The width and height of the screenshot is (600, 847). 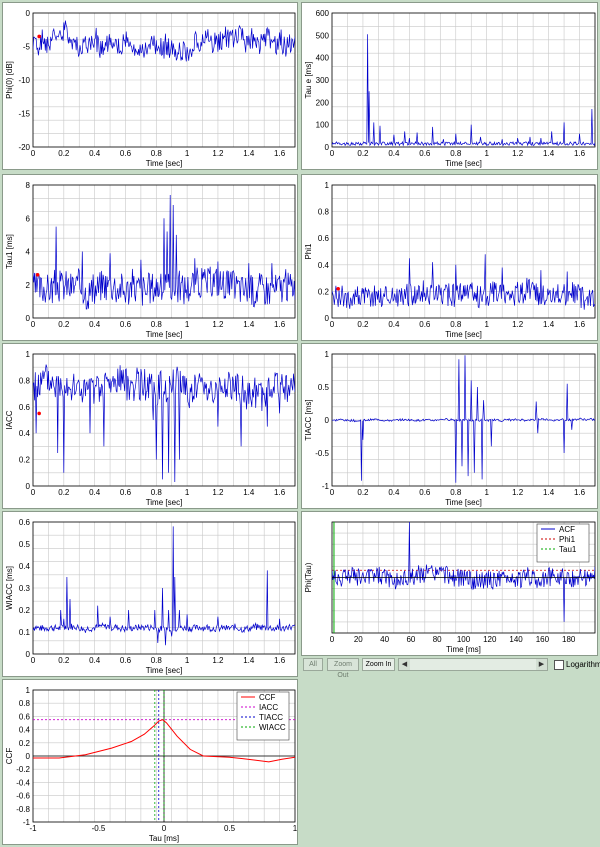 What do you see at coordinates (384, 639) in the screenshot?
I see `acf-xtick-label: 40` at bounding box center [384, 639].